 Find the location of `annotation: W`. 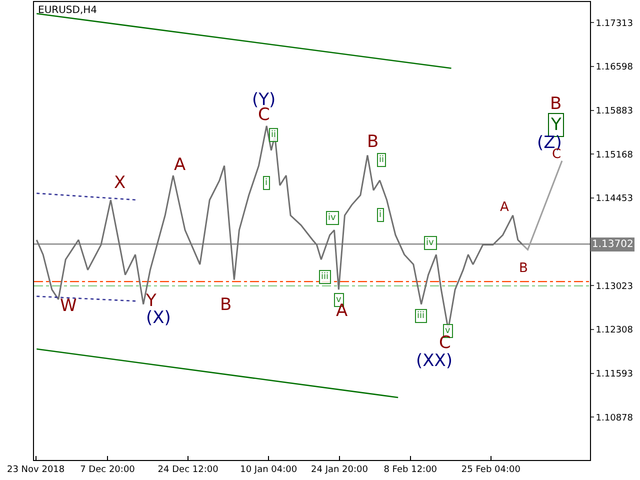

annotation: W is located at coordinates (68, 306).